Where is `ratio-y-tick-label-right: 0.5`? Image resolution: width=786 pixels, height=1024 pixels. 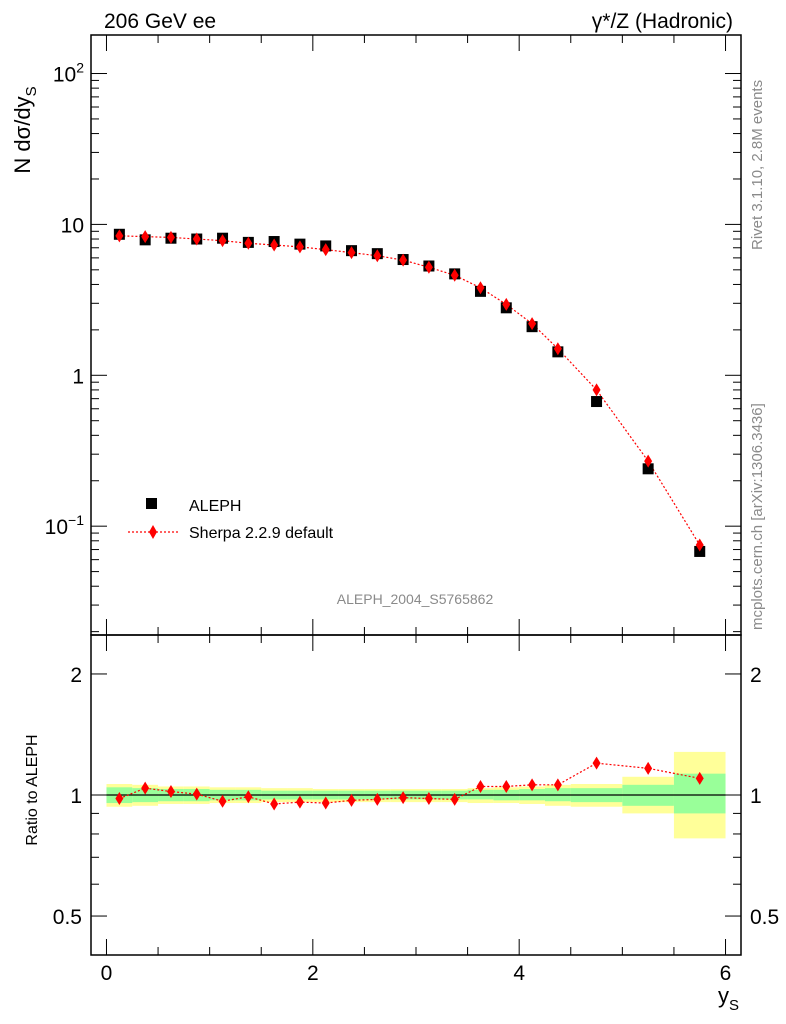 ratio-y-tick-label-right: 0.5 is located at coordinates (764, 917).